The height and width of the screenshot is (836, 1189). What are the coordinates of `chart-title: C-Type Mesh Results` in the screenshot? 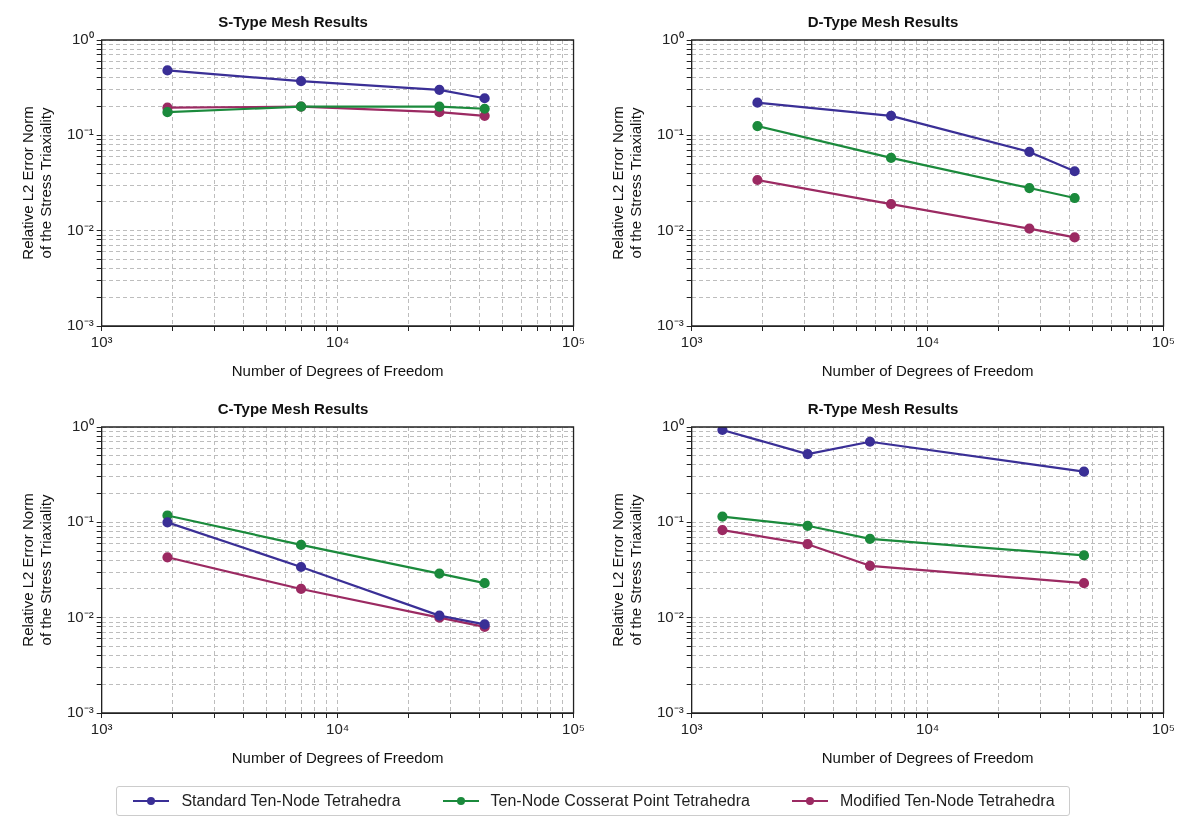 It's located at (293, 409).